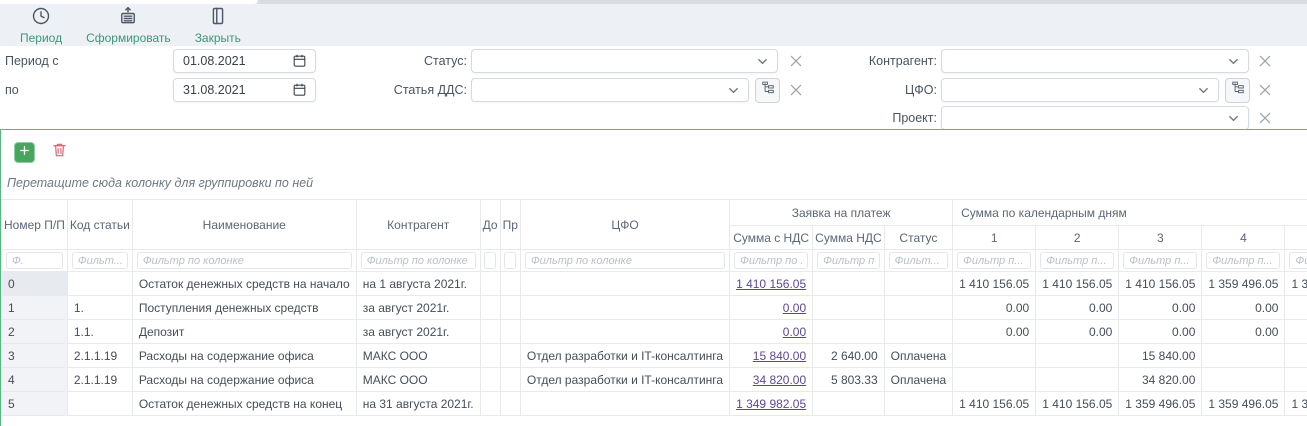 The image size is (1307, 426). I want to click on col-header-vat: Сумма НДС, so click(848, 237).